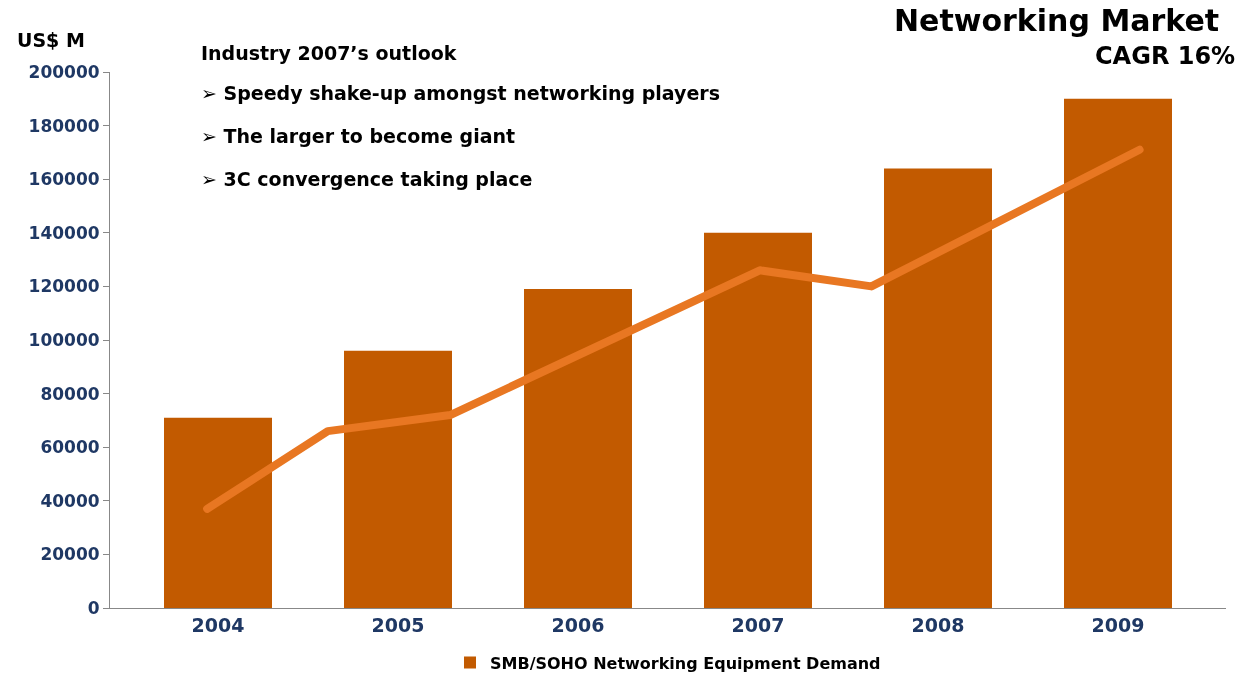 Image resolution: width=1244 pixels, height=692 pixels. What do you see at coordinates (70, 500) in the screenshot?
I see `y-tick-label: 40000` at bounding box center [70, 500].